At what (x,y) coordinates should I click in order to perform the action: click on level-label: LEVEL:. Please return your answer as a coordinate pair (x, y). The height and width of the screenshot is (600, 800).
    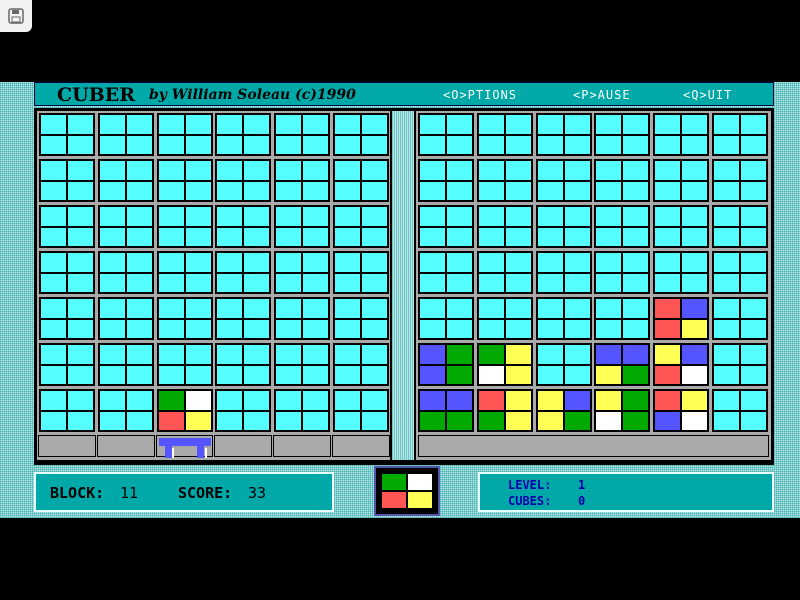
    Looking at the image, I should click on (530, 485).